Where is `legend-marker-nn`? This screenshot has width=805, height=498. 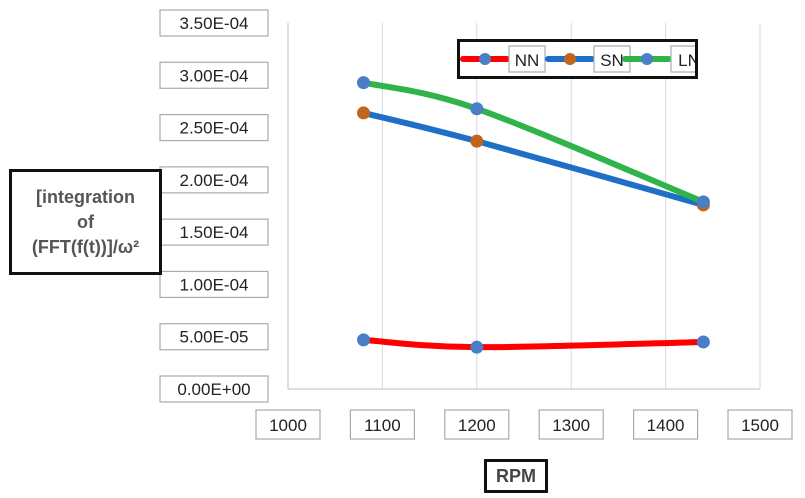 legend-marker-nn is located at coordinates (485, 59).